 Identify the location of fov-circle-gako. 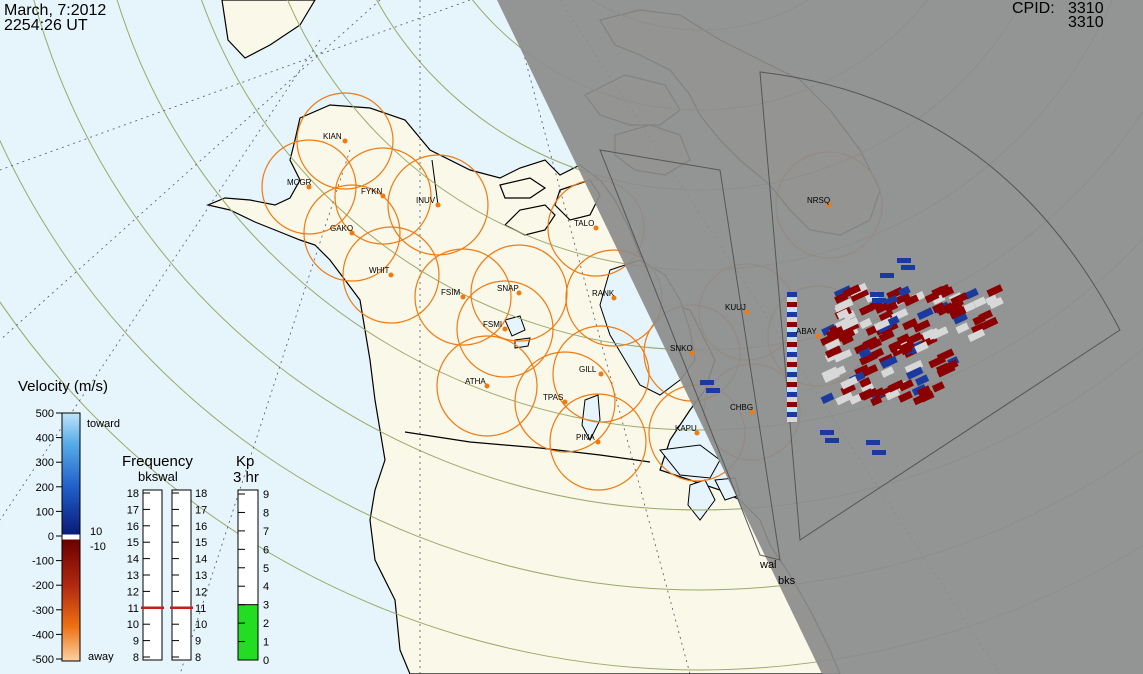
(352, 233).